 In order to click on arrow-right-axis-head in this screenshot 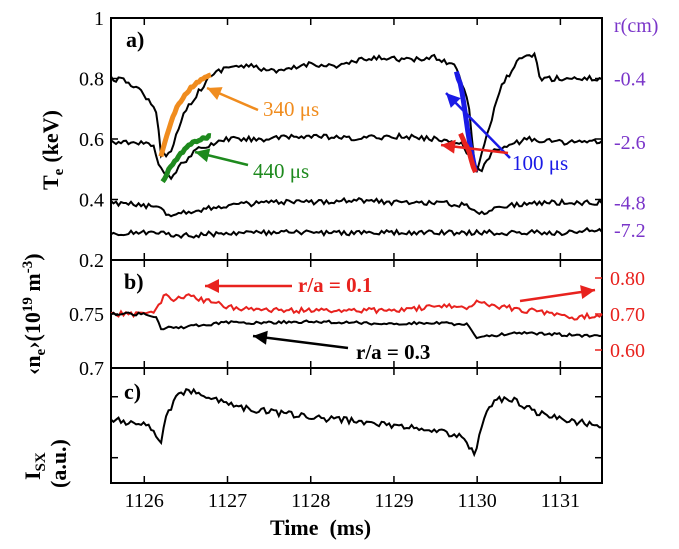, I will do `click(587, 292)`.